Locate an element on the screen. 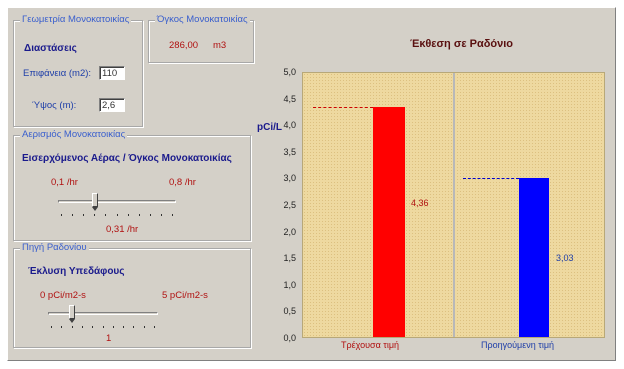  y-tick-label: 1,5 is located at coordinates (289, 258).